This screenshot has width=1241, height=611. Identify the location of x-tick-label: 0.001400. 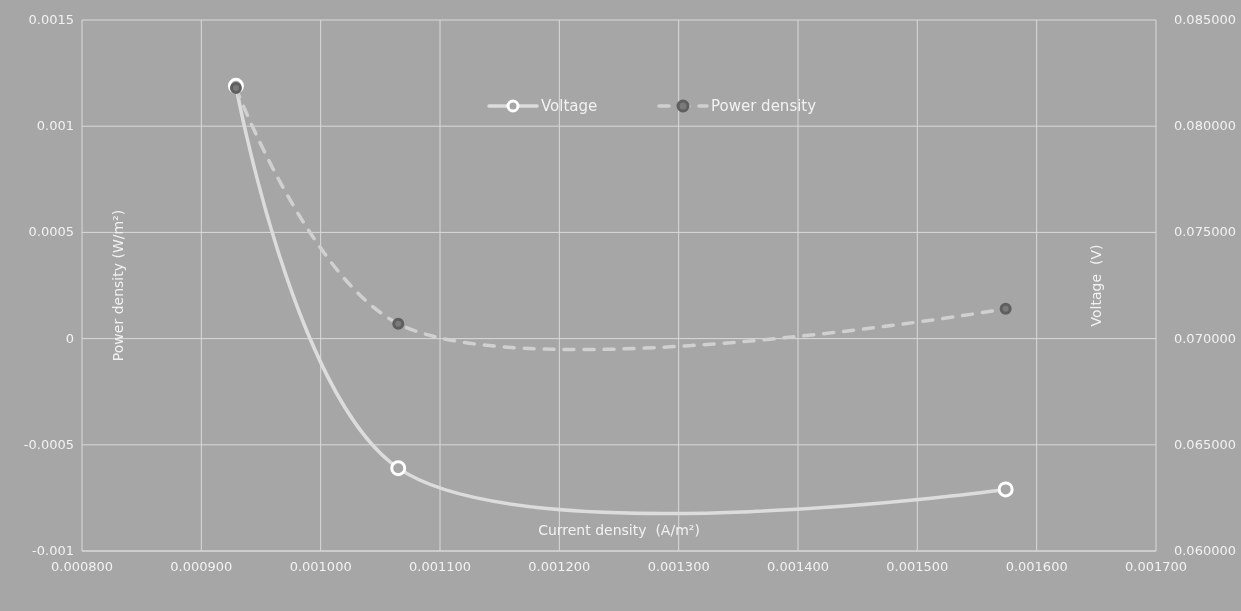
(798, 566).